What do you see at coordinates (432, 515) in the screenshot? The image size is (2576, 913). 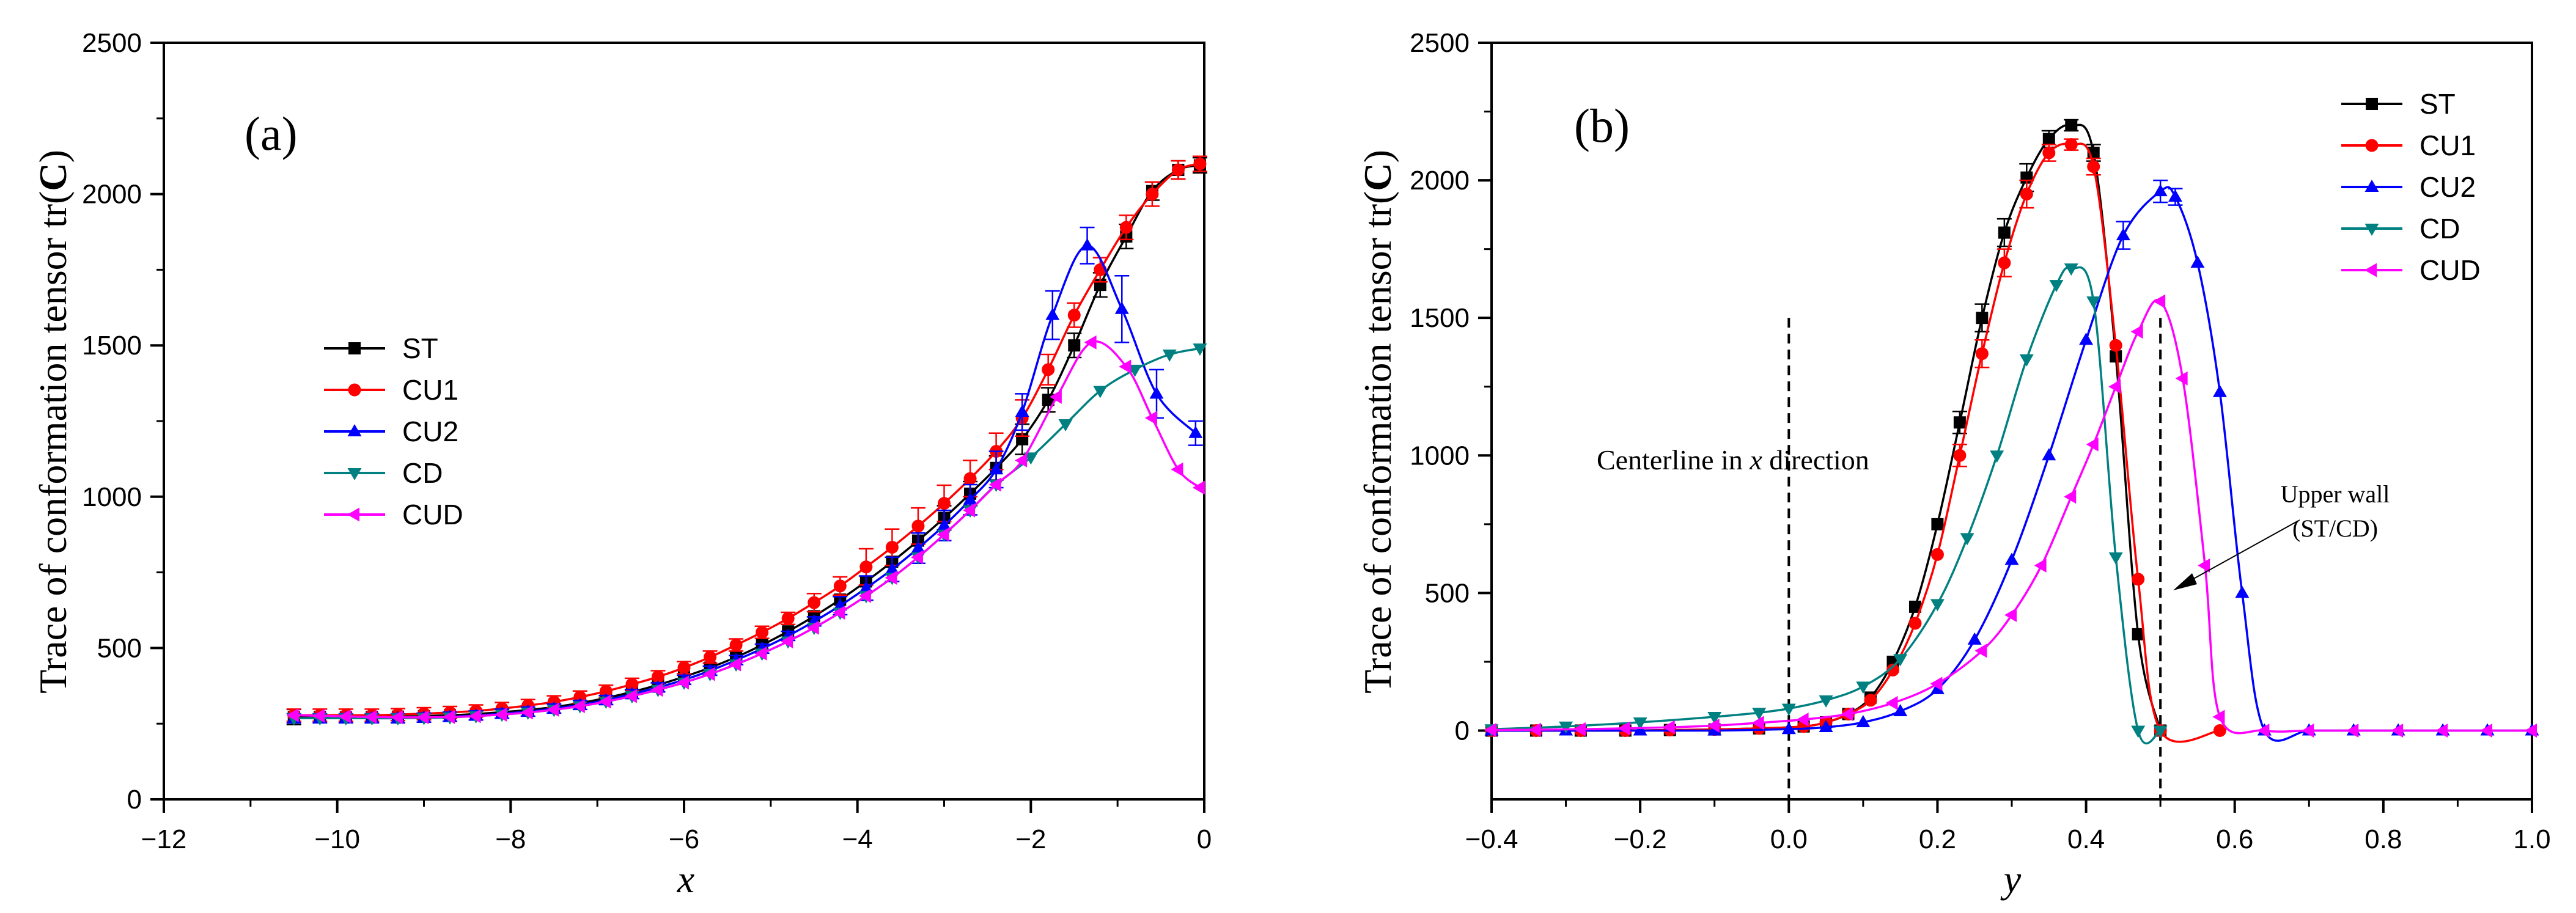 I see `legend-label: CUD` at bounding box center [432, 515].